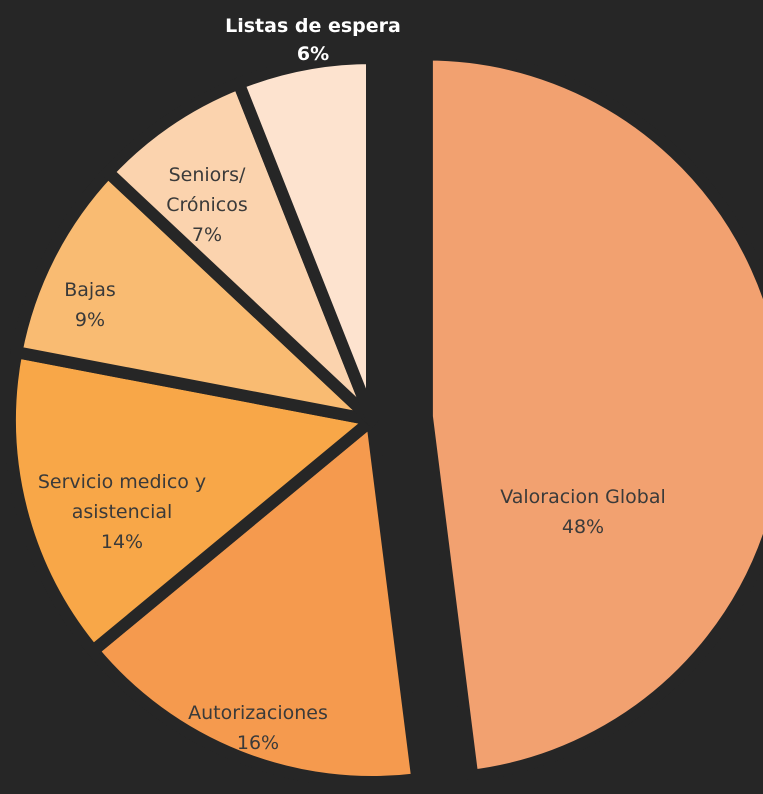 The image size is (763, 794). I want to click on slice-label: Seniors/ Crónicos 7%, so click(207, 205).